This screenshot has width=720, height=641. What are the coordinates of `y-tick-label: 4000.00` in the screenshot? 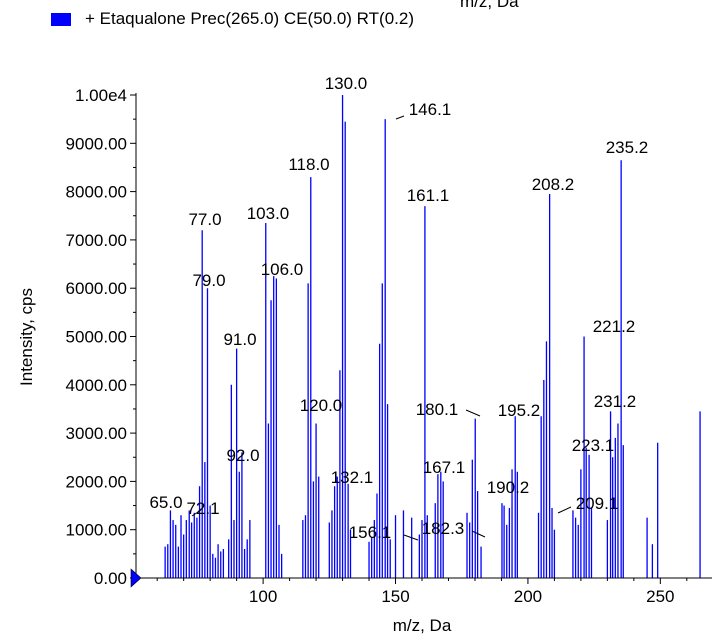 It's located at (96, 385).